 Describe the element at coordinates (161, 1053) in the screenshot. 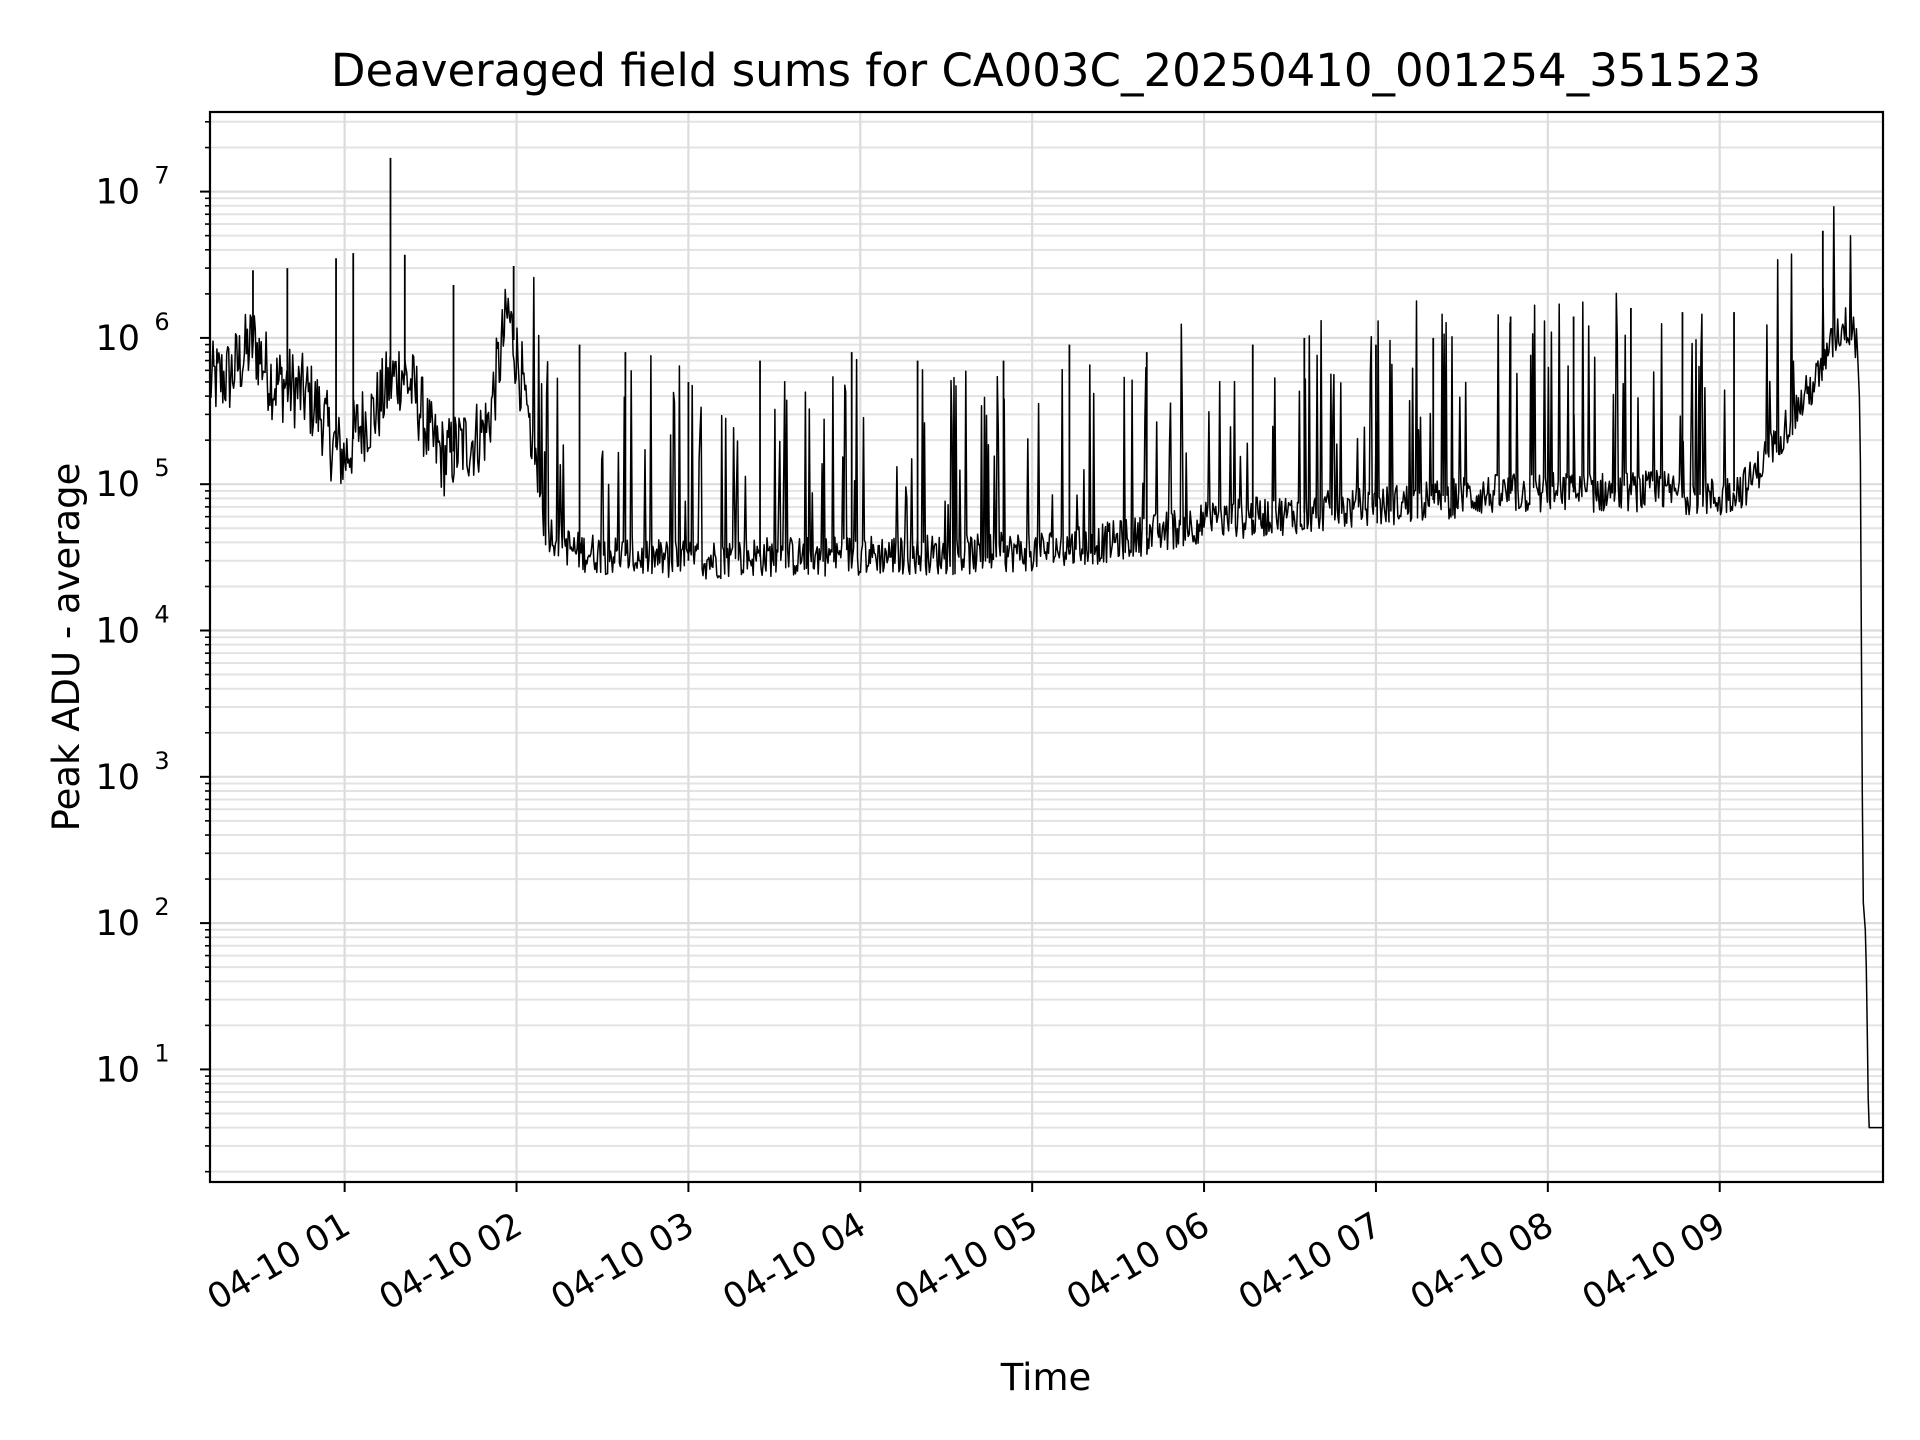

I see `y-tick-exponent: 1` at that location.